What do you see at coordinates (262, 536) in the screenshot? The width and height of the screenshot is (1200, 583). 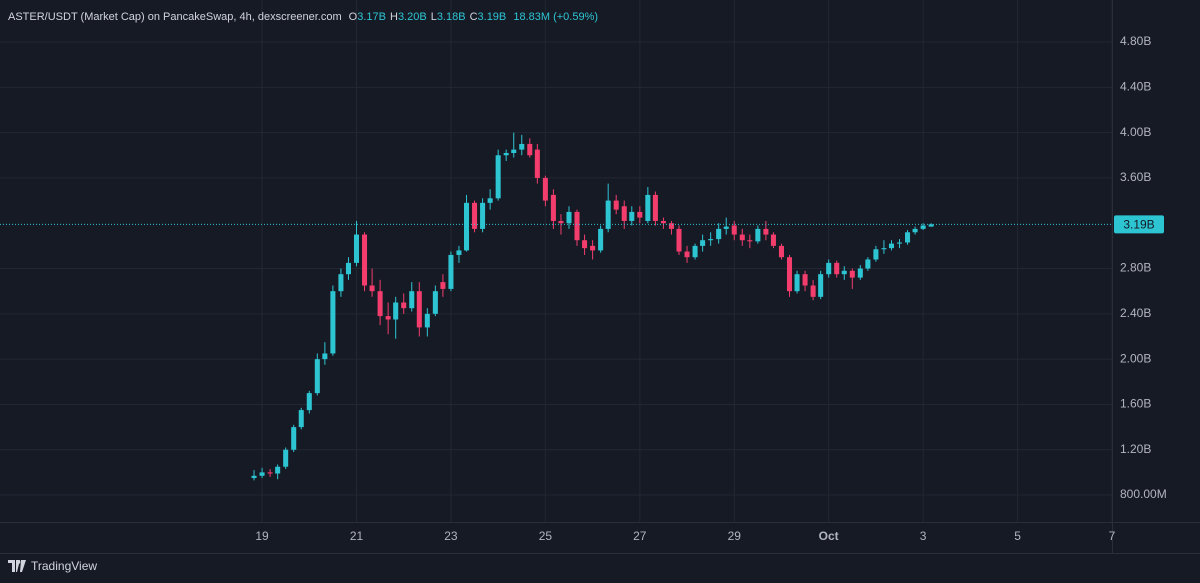 I see `x-tick-label: 19` at bounding box center [262, 536].